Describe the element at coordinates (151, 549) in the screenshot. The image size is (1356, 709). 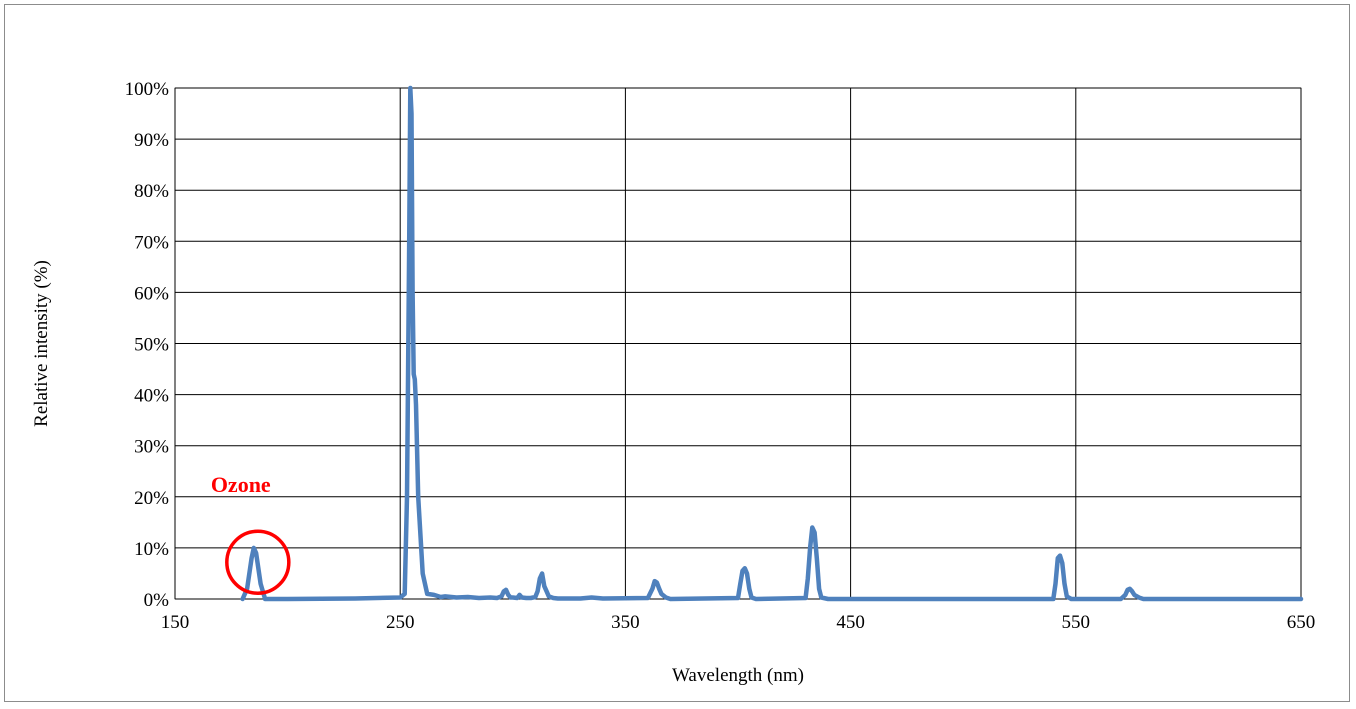
I see `y-tick-label: 10%` at that location.